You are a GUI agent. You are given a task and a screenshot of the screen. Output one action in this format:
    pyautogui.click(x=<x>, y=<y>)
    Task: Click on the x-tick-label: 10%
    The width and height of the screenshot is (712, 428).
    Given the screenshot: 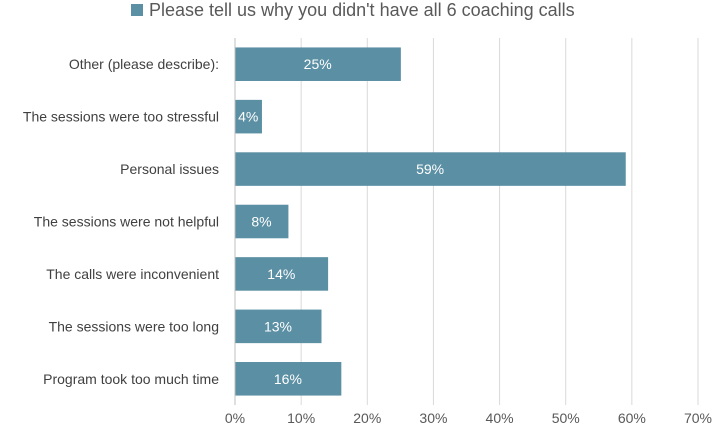 What is the action you would take?
    pyautogui.click(x=301, y=418)
    